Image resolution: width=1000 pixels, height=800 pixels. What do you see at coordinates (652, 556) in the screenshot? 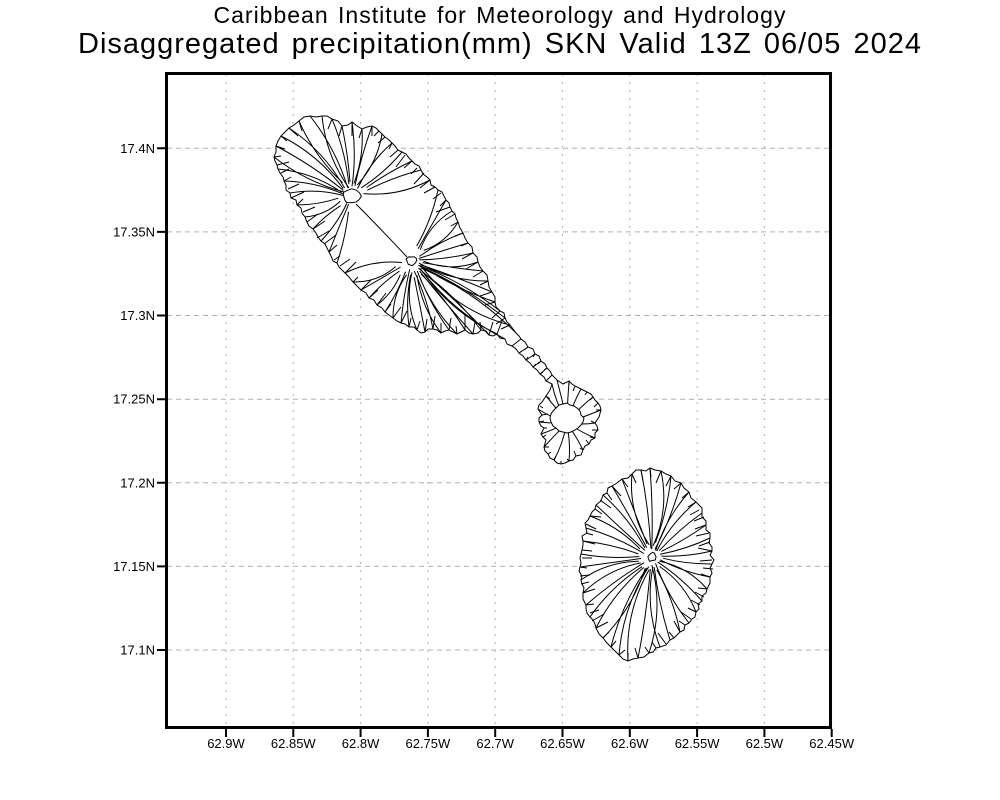
I see `nevis-peak-ring` at bounding box center [652, 556].